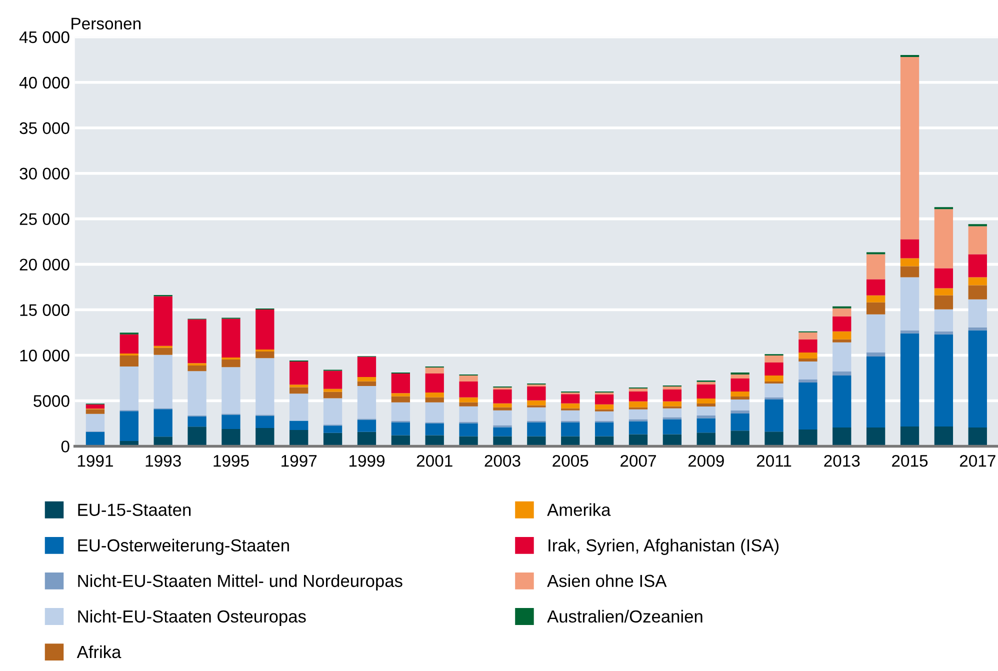 This screenshot has width=998, height=671. What do you see at coordinates (502, 460) in the screenshot?
I see `x-tick-label: 2003` at bounding box center [502, 460].